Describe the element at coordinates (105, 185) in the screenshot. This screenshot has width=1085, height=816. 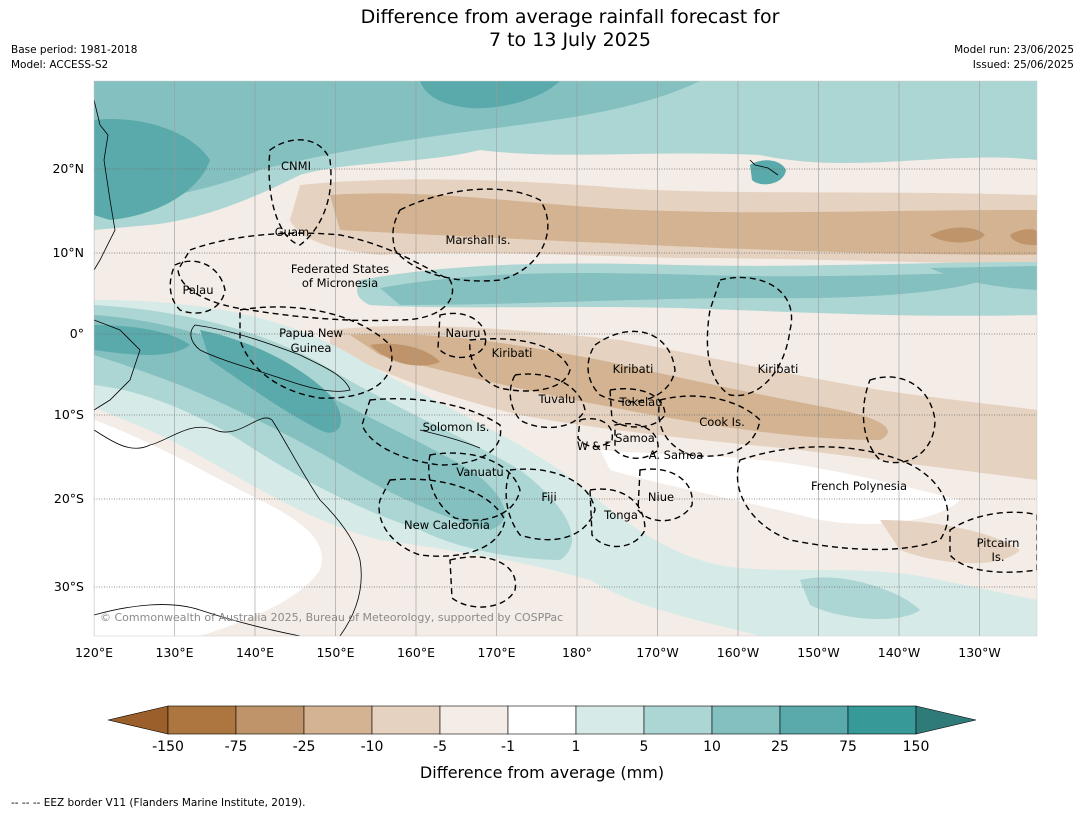
I see `philippines-coast` at that location.